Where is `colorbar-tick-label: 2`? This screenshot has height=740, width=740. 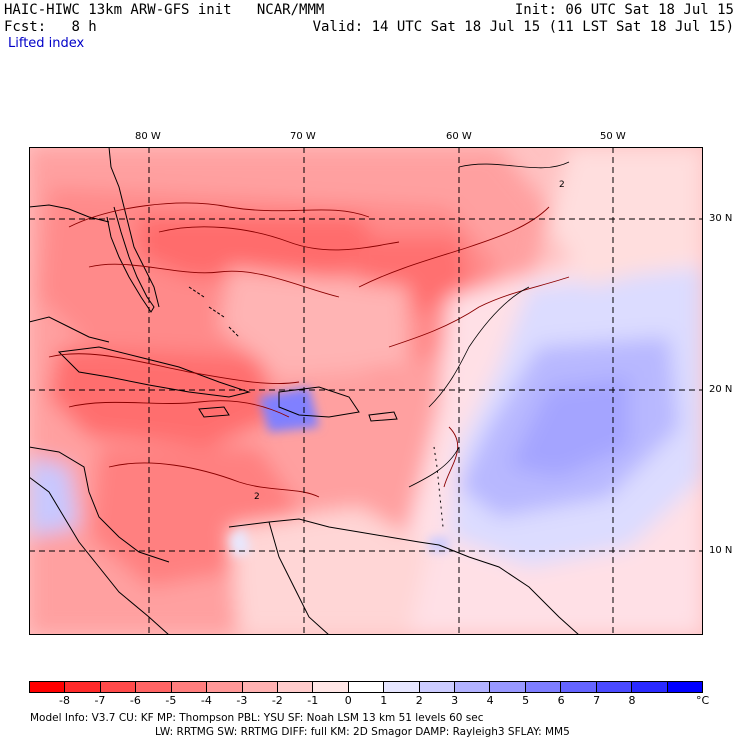 colorbar-tick-label: 2 is located at coordinates (419, 700).